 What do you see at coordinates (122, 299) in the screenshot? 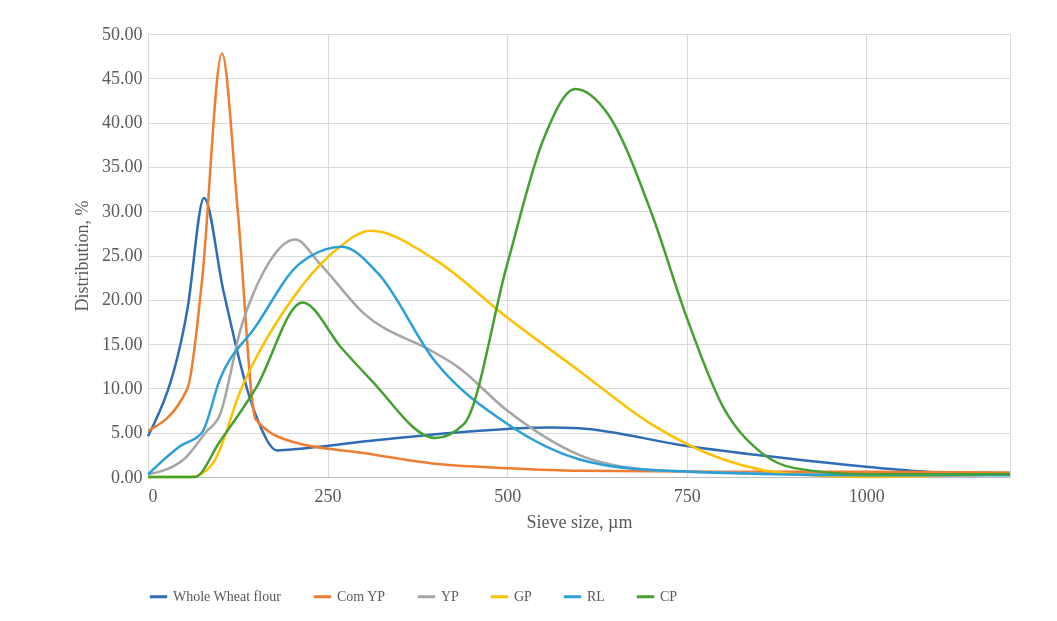
I see `y-tick-label: 20.00` at bounding box center [122, 299].